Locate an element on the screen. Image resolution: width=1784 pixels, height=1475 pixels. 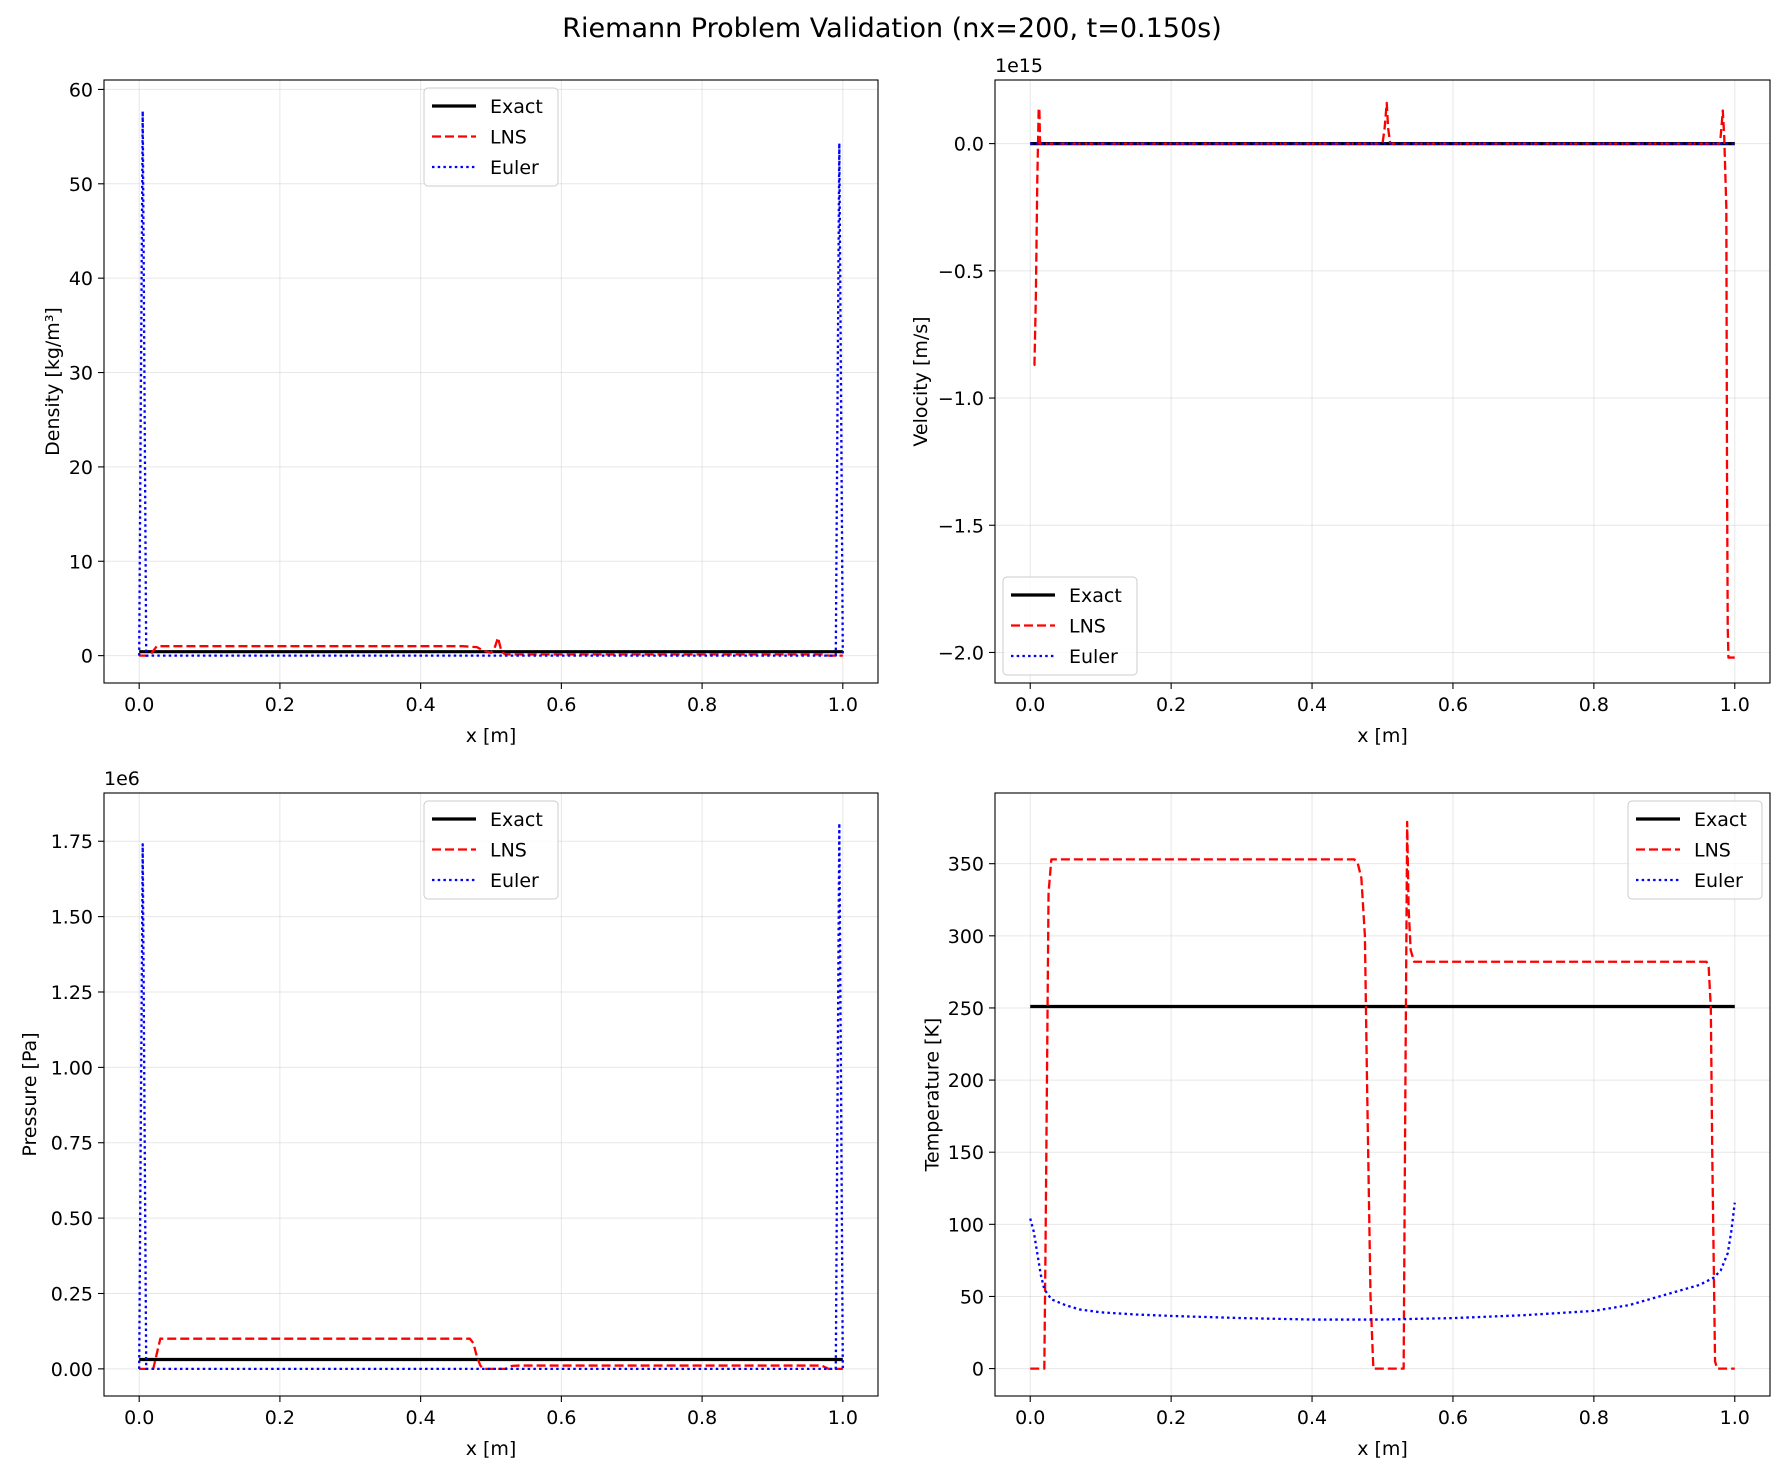
y-axis-label: Density [kg/m³] is located at coordinates (53, 381).